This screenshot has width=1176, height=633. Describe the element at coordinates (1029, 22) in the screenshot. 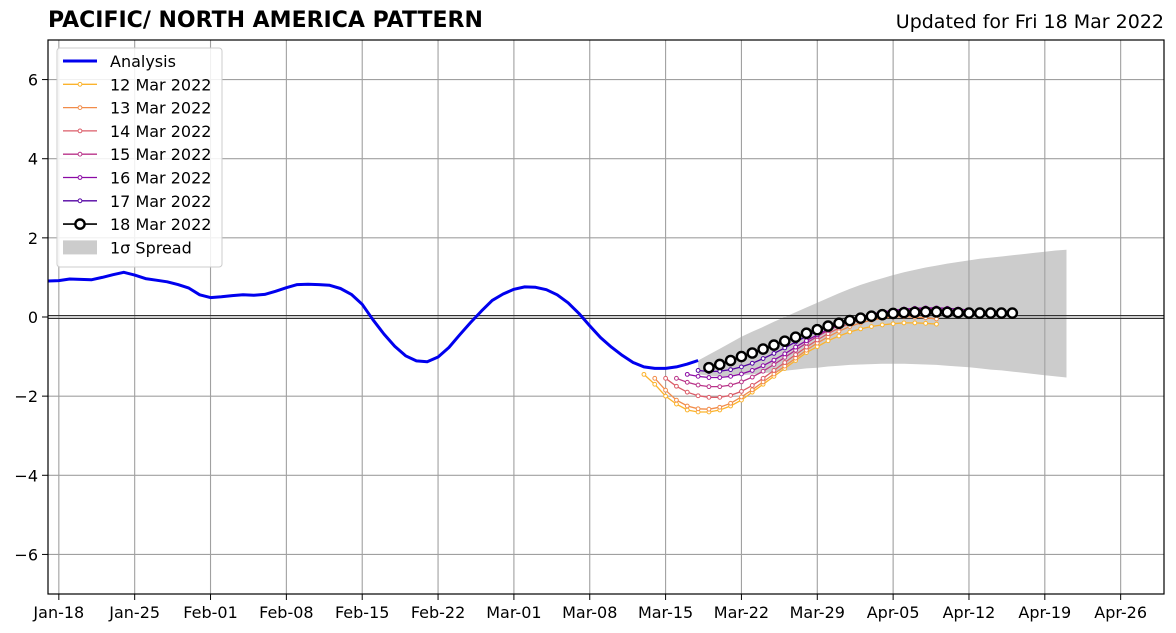

I see `updated-date: Updated for Fri 18 Mar 2022` at that location.